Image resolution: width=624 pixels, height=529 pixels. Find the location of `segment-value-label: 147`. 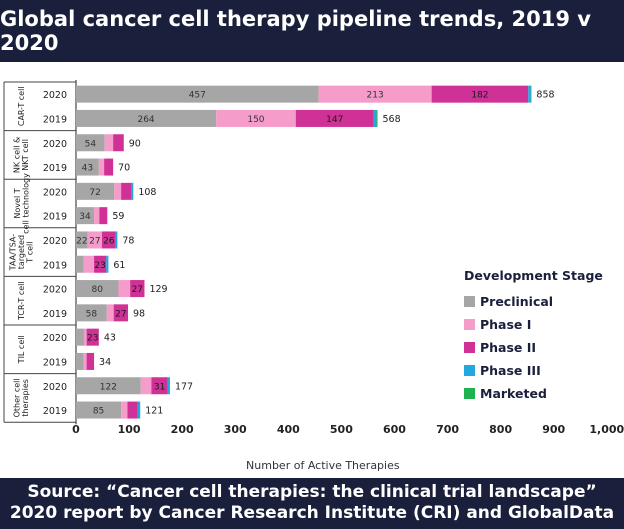

segment-value-label: 147 is located at coordinates (334, 120).